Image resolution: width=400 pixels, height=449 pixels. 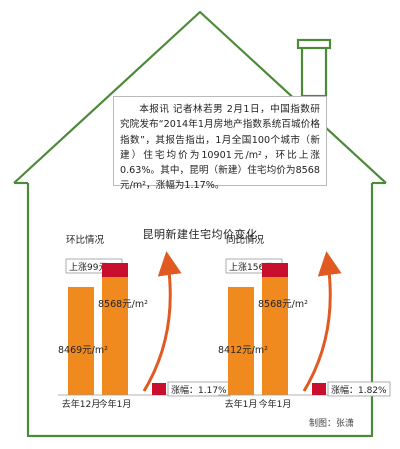 I want to click on rate-label: 涨幅：1.17%, so click(x=199, y=390).